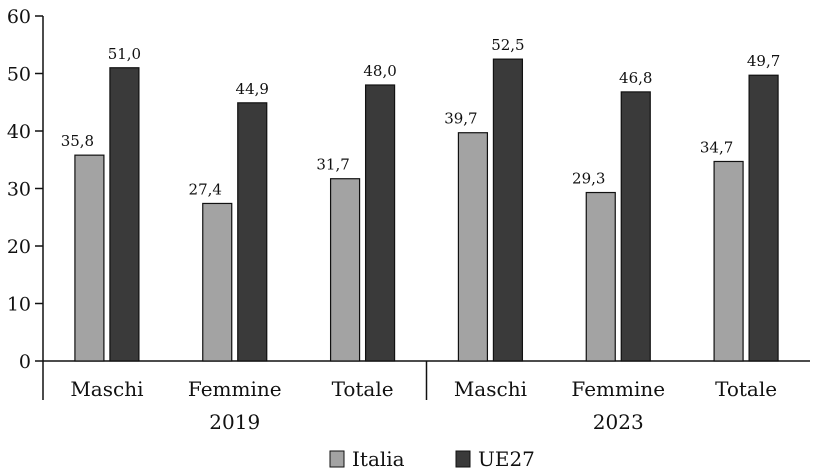 This screenshot has height=474, width=813. Describe the element at coordinates (588, 179) in the screenshot. I see `data-label: 29,3` at that location.